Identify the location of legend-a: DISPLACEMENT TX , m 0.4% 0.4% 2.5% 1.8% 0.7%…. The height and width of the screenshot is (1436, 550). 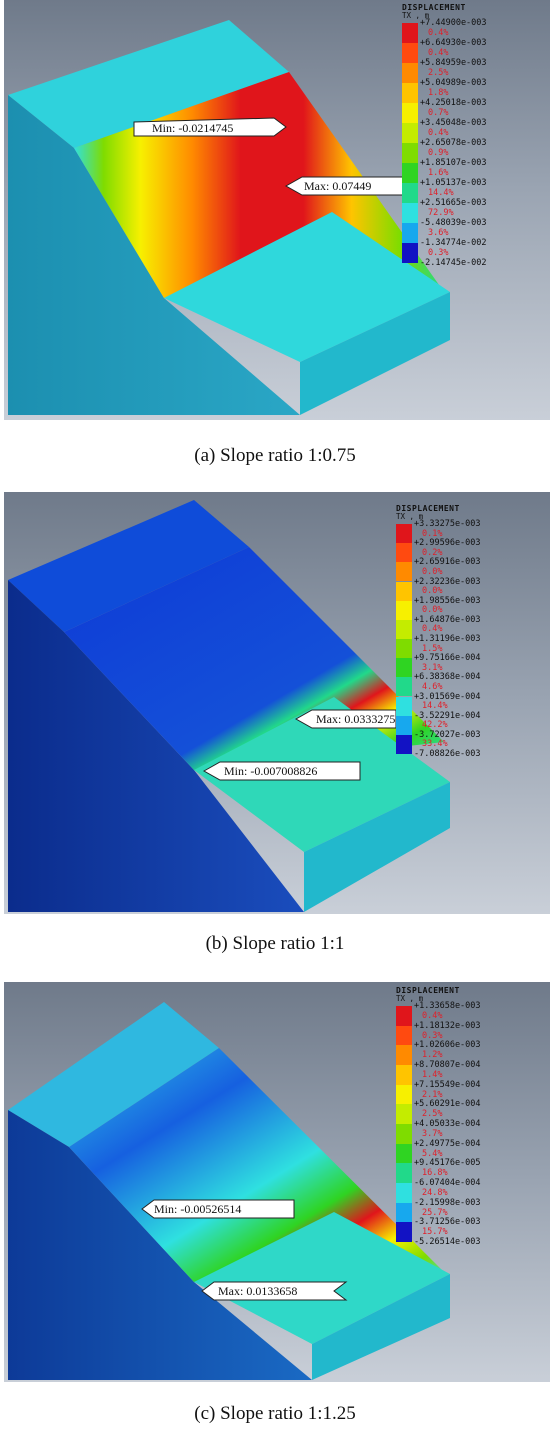
(476, 135).